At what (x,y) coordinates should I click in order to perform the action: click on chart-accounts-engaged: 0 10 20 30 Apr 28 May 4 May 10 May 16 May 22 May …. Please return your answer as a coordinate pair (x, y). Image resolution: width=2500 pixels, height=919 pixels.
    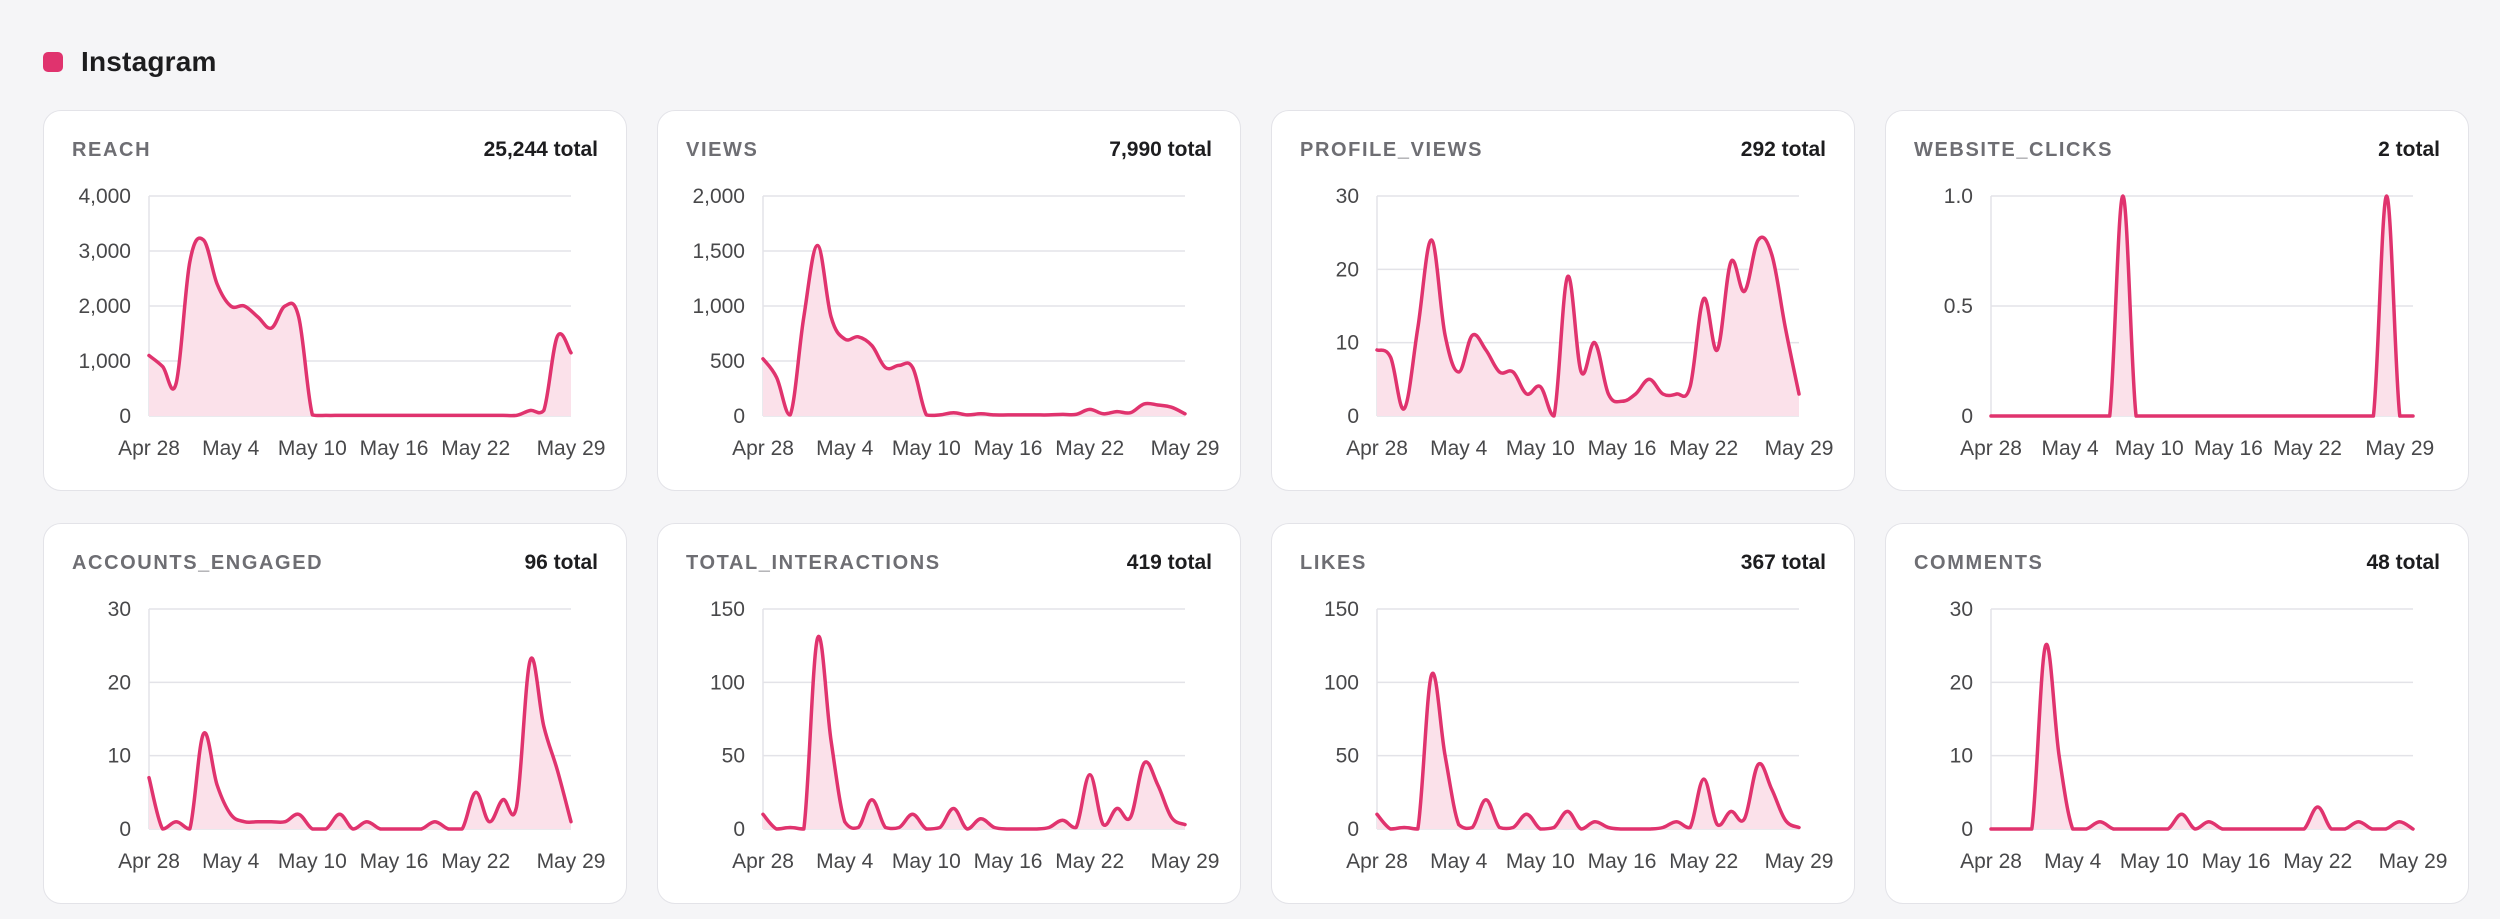
    Looking at the image, I should click on (357, 735).